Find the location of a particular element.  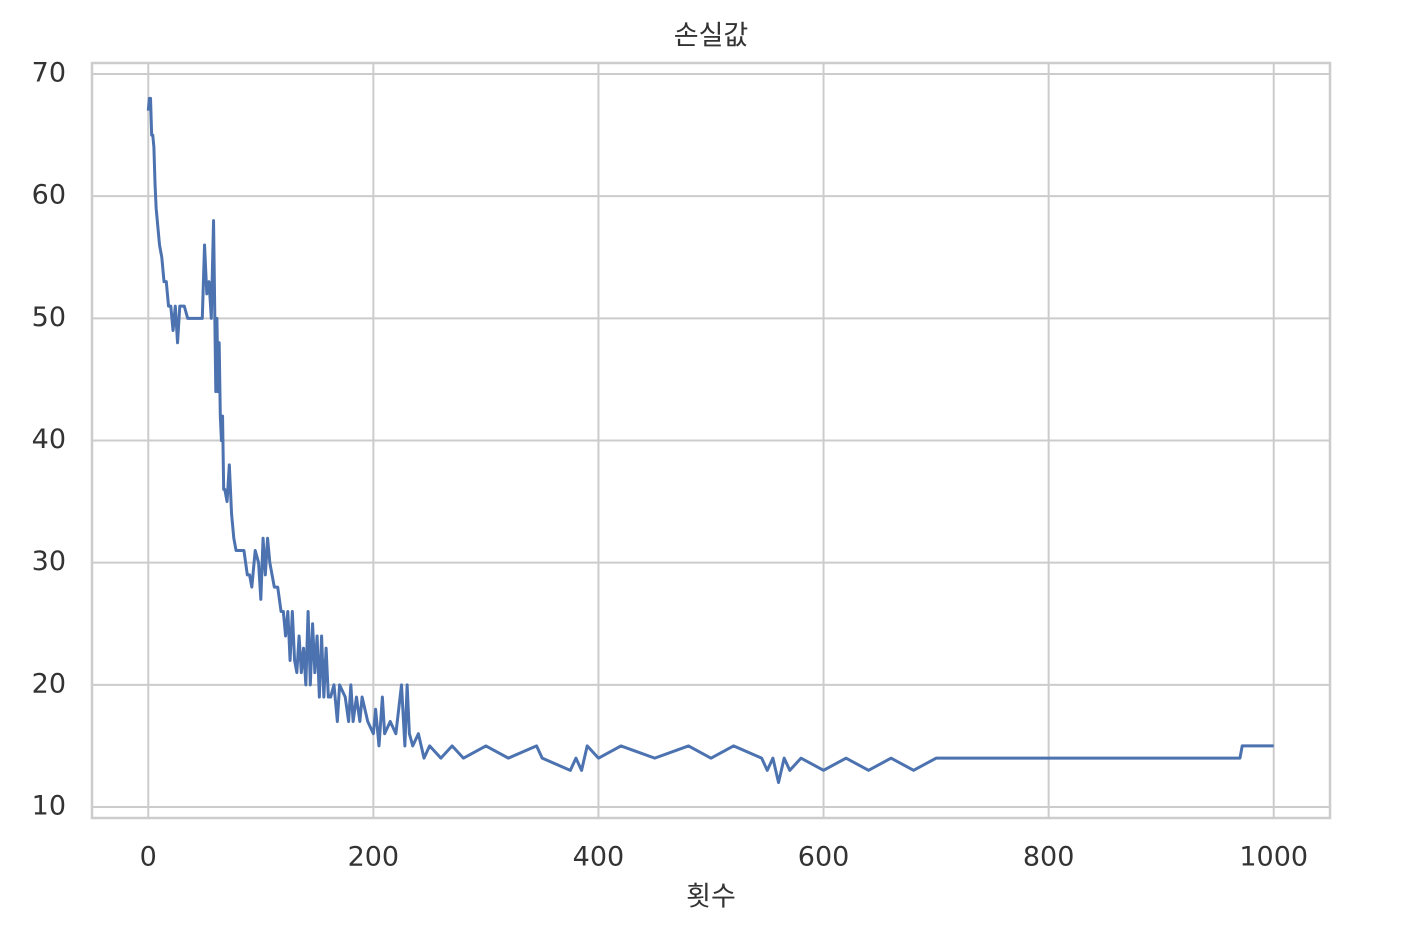

chart-title: 손실값 is located at coordinates (711, 36).